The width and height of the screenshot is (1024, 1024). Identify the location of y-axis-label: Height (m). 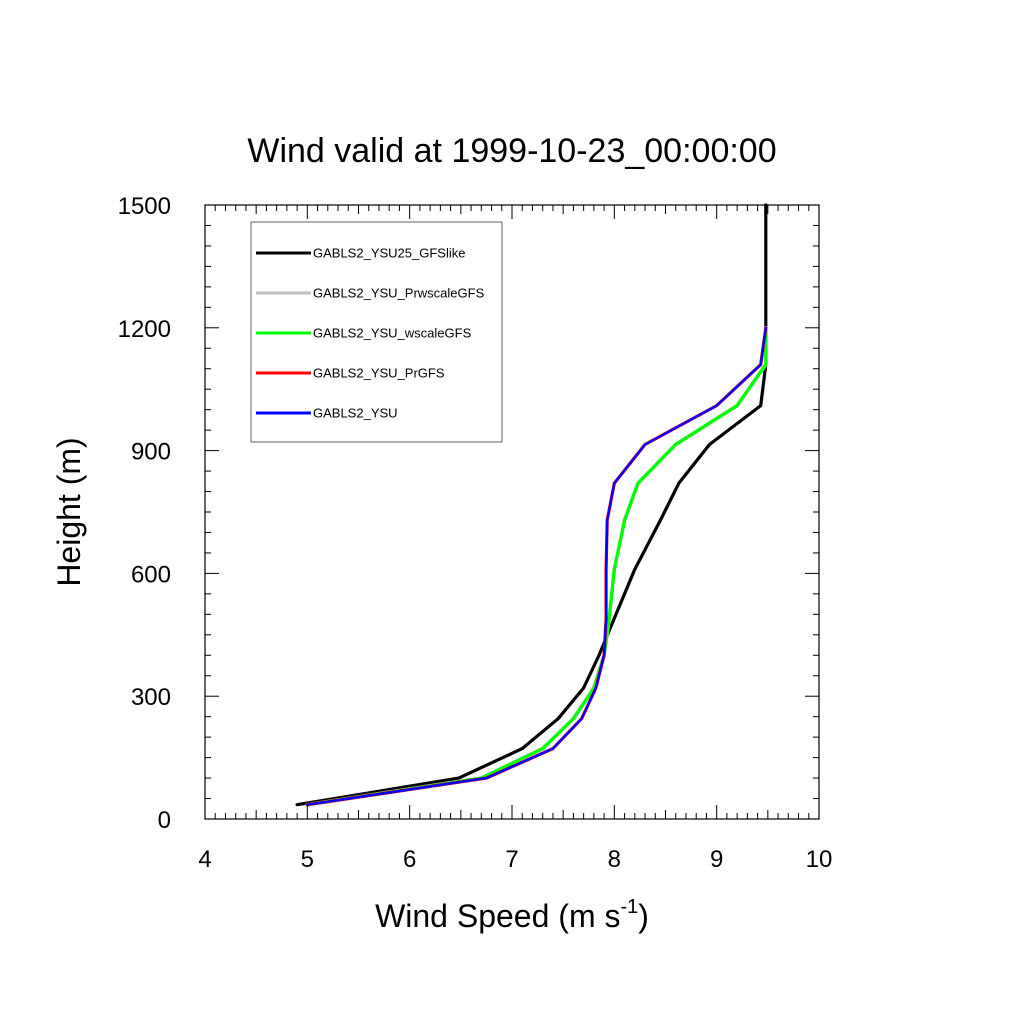
(69, 511).